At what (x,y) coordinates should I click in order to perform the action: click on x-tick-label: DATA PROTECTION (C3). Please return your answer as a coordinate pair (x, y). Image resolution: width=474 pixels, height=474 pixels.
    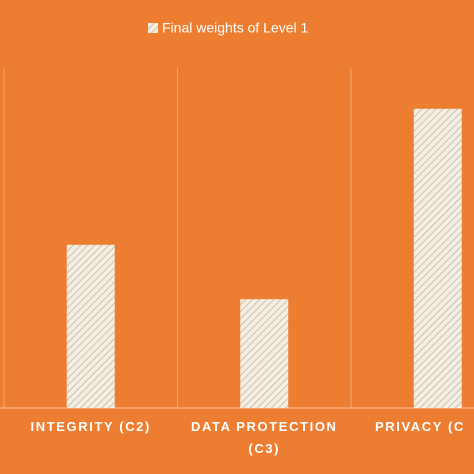
    Looking at the image, I should click on (264, 437).